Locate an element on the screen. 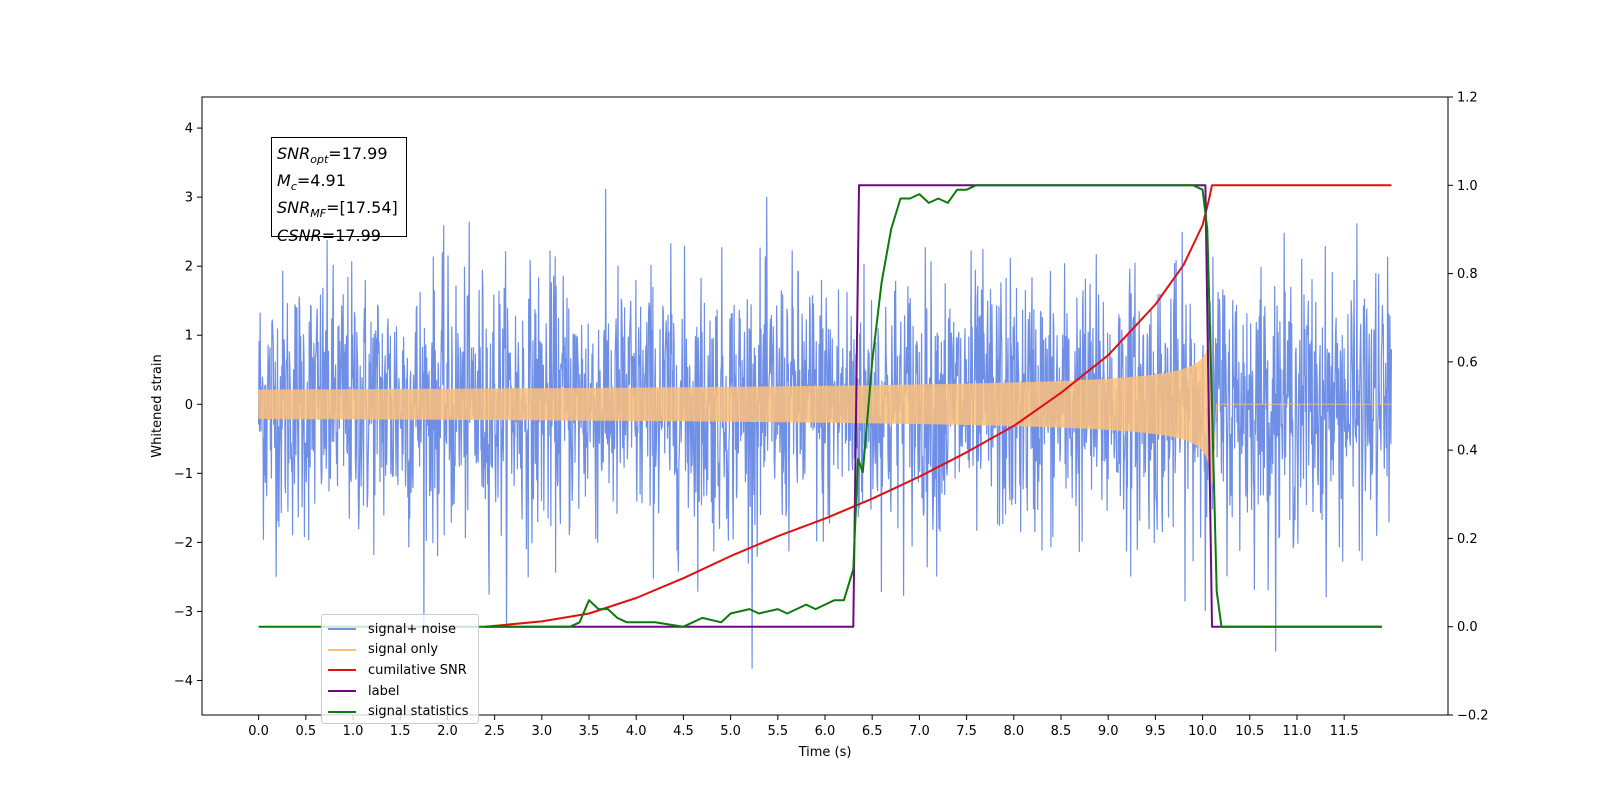  y2-tick-label: 1.2 is located at coordinates (1467, 98).